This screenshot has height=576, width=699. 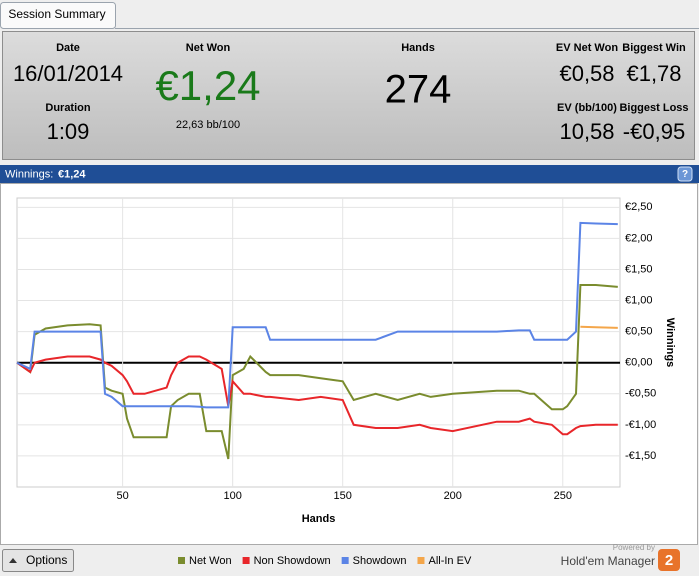 I want to click on help-icon: ?, so click(x=685, y=174).